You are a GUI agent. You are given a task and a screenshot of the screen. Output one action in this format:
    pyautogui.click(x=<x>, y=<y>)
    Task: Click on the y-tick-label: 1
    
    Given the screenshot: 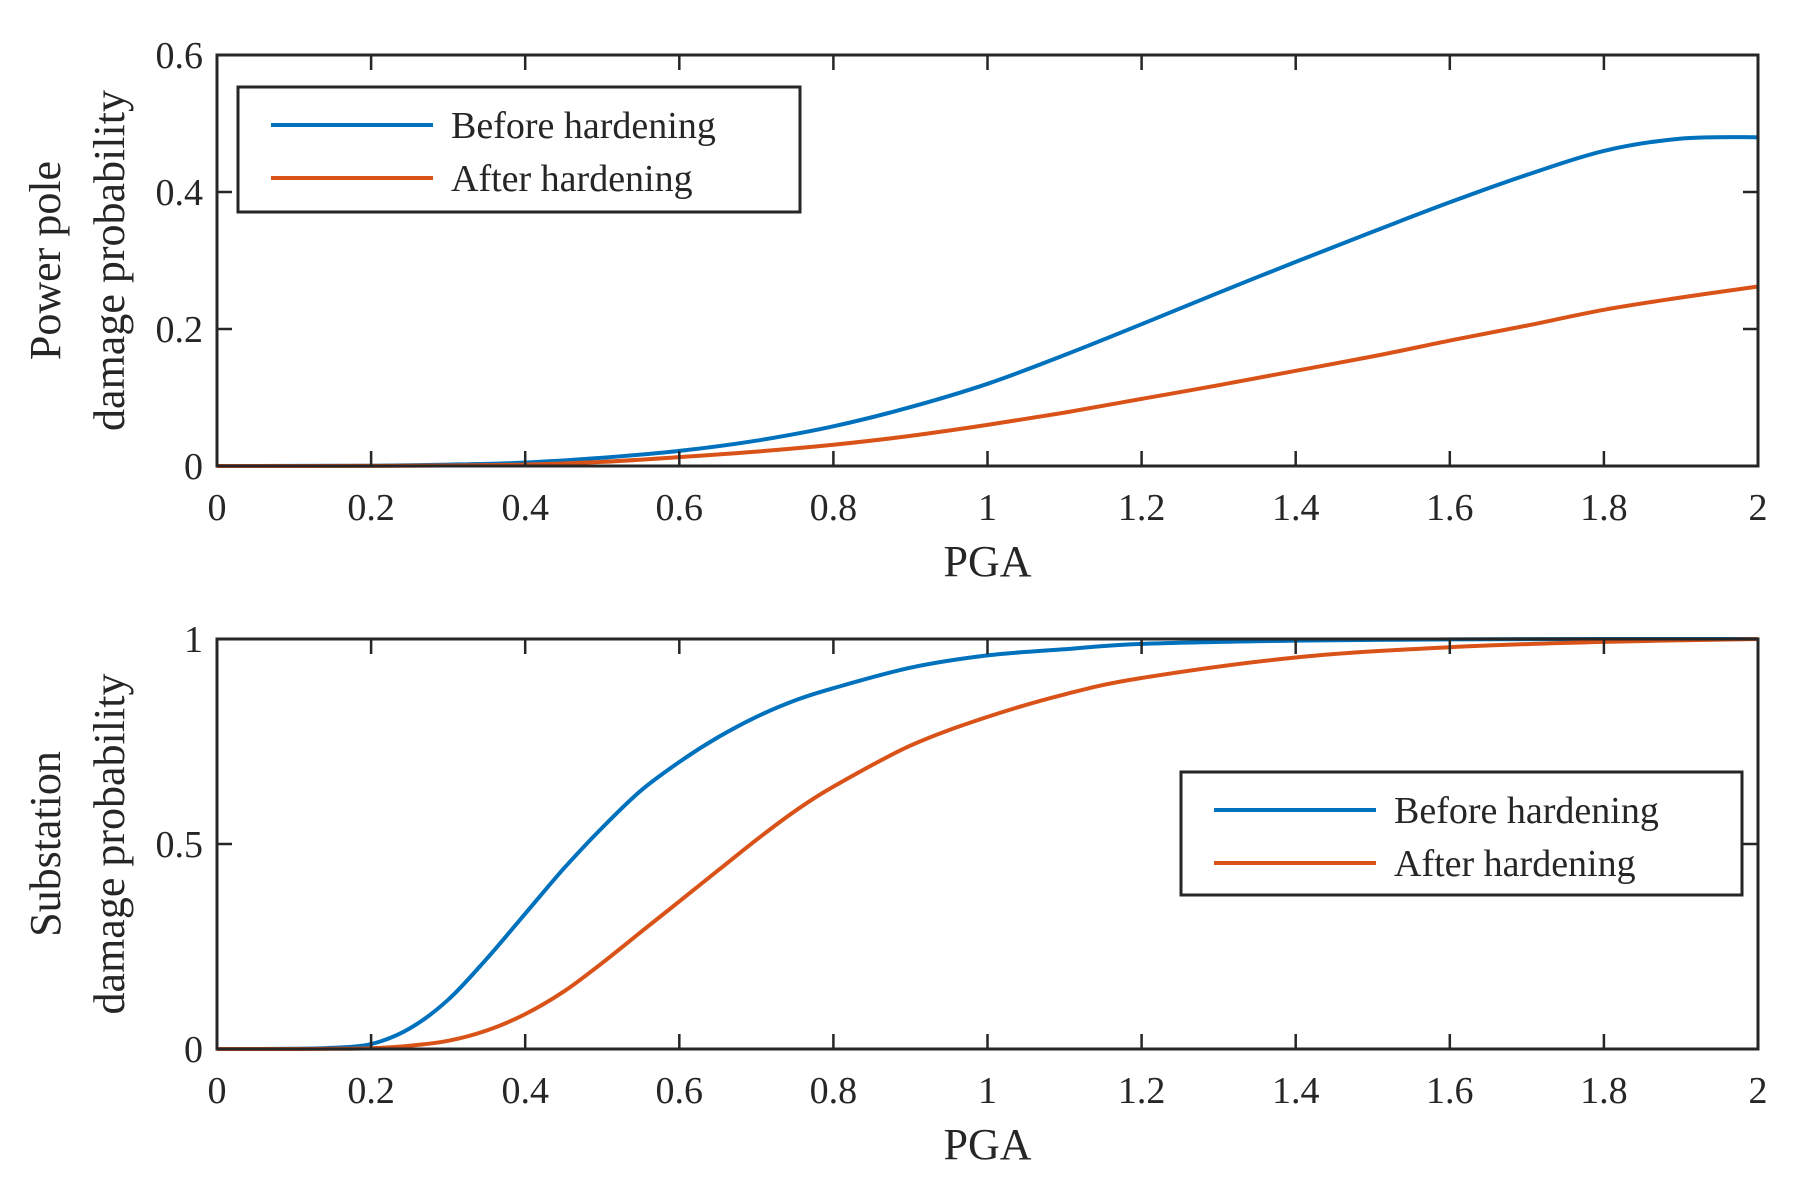 What is the action you would take?
    pyautogui.click(x=193, y=640)
    